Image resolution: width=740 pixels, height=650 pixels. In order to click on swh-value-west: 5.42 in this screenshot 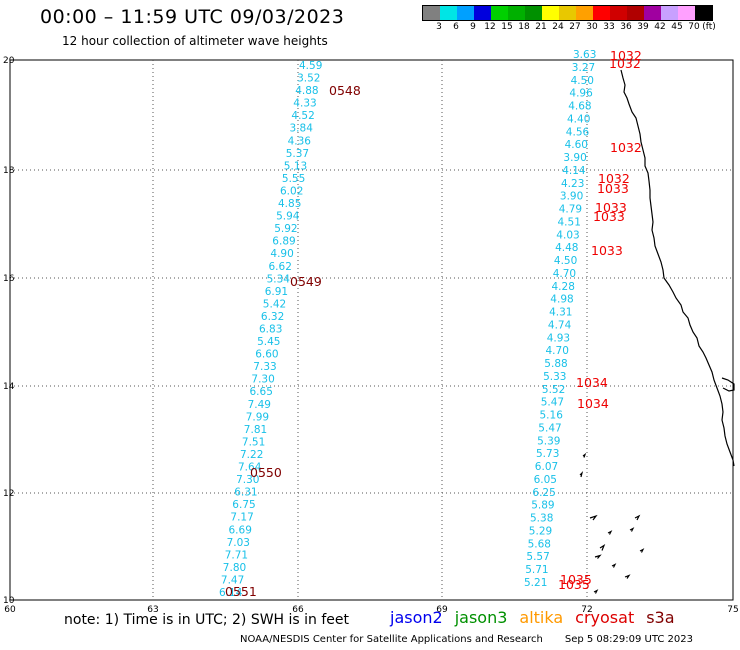, I will do `click(274, 304)`.